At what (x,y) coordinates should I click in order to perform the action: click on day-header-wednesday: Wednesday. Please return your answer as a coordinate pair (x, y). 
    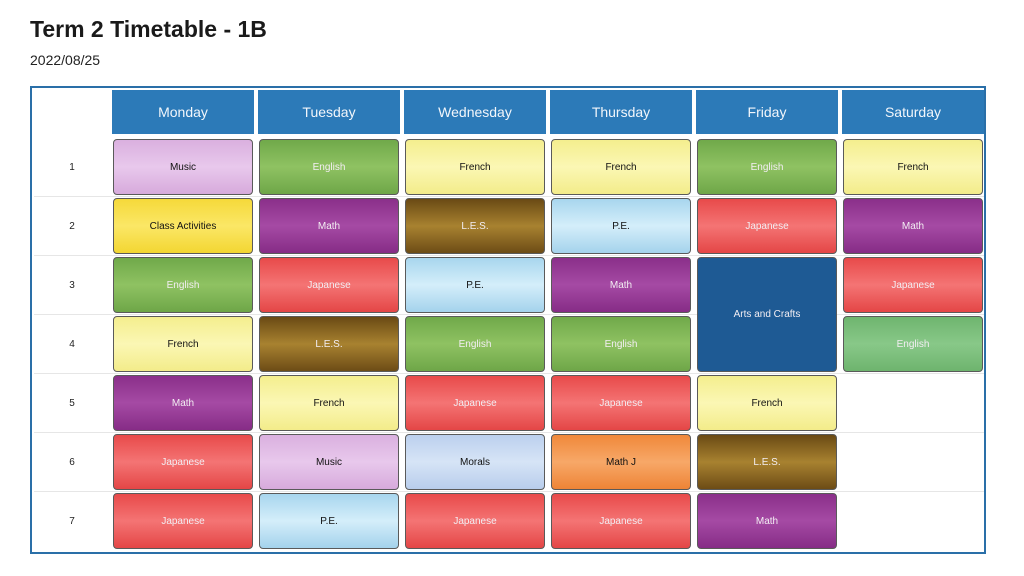
    Looking at the image, I should click on (475, 112).